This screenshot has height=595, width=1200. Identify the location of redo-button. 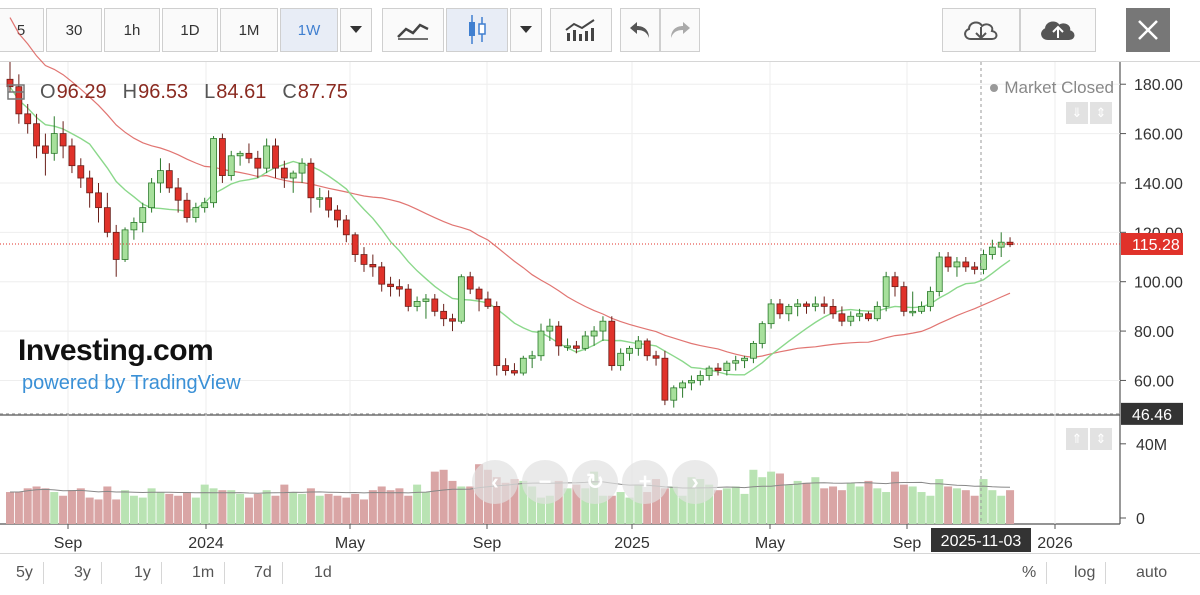
(680, 30).